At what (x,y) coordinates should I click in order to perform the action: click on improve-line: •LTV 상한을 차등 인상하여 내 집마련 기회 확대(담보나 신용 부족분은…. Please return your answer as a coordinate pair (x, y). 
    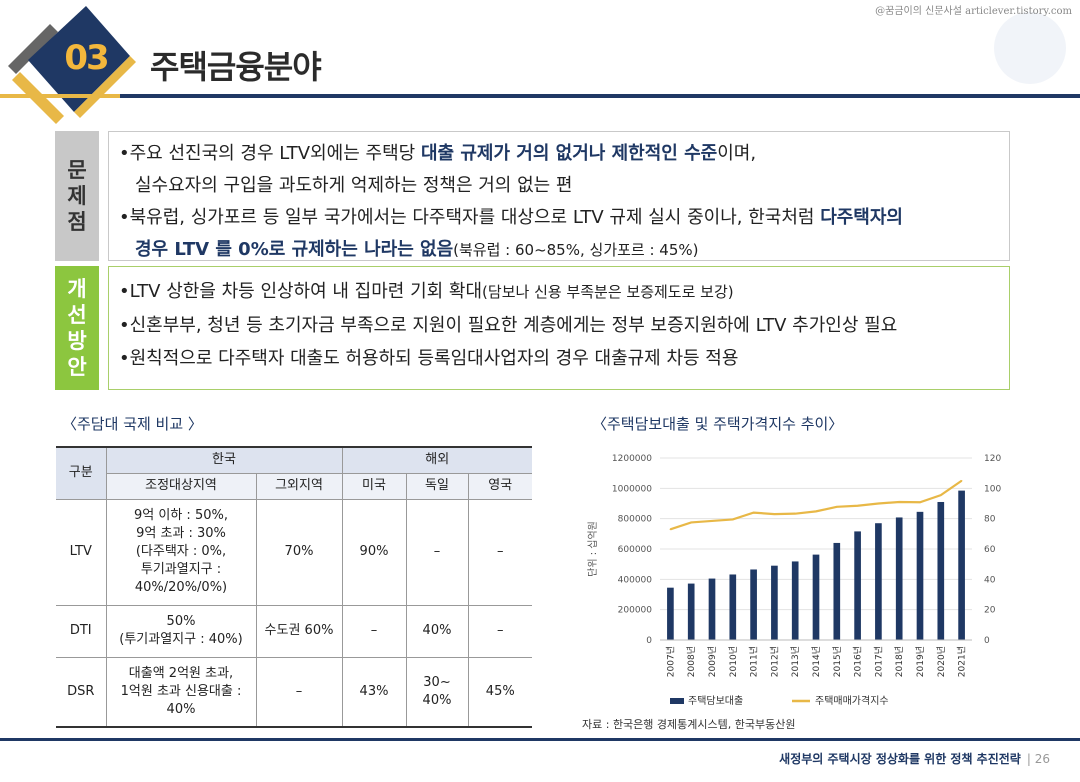
    Looking at the image, I should click on (559, 292).